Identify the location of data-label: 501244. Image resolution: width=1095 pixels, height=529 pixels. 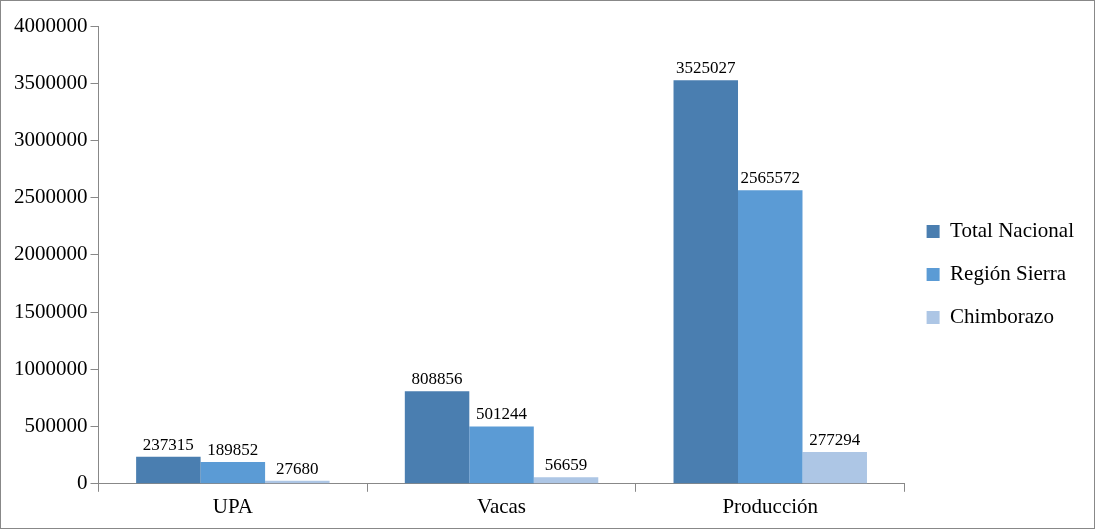
(502, 414).